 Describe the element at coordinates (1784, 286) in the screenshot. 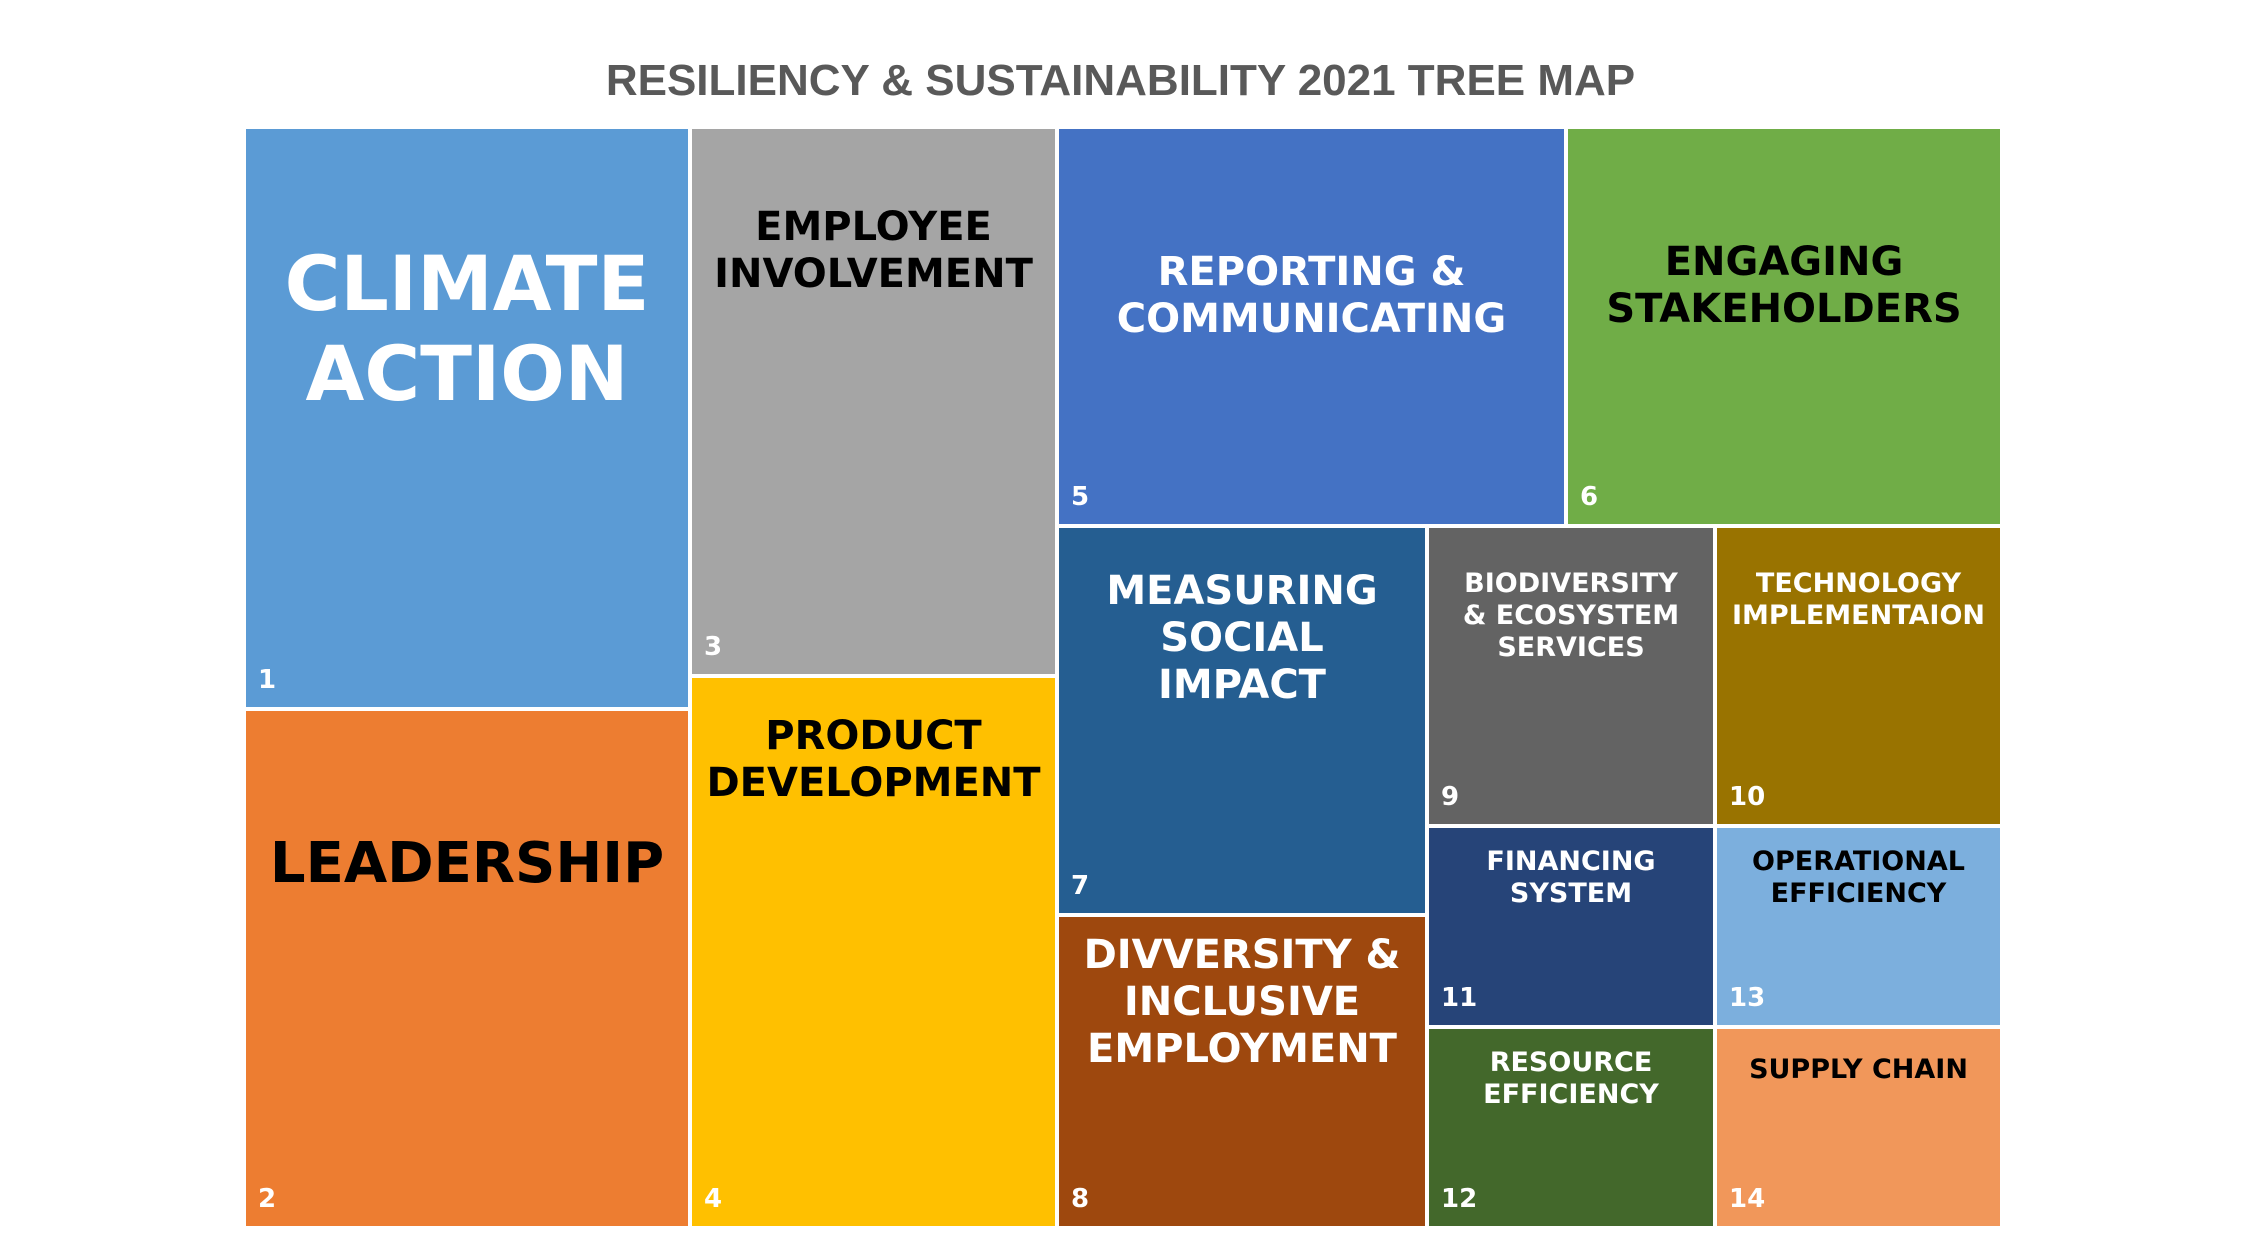

I see `tile-label: ENGAGING STAKEHOLDERS` at that location.